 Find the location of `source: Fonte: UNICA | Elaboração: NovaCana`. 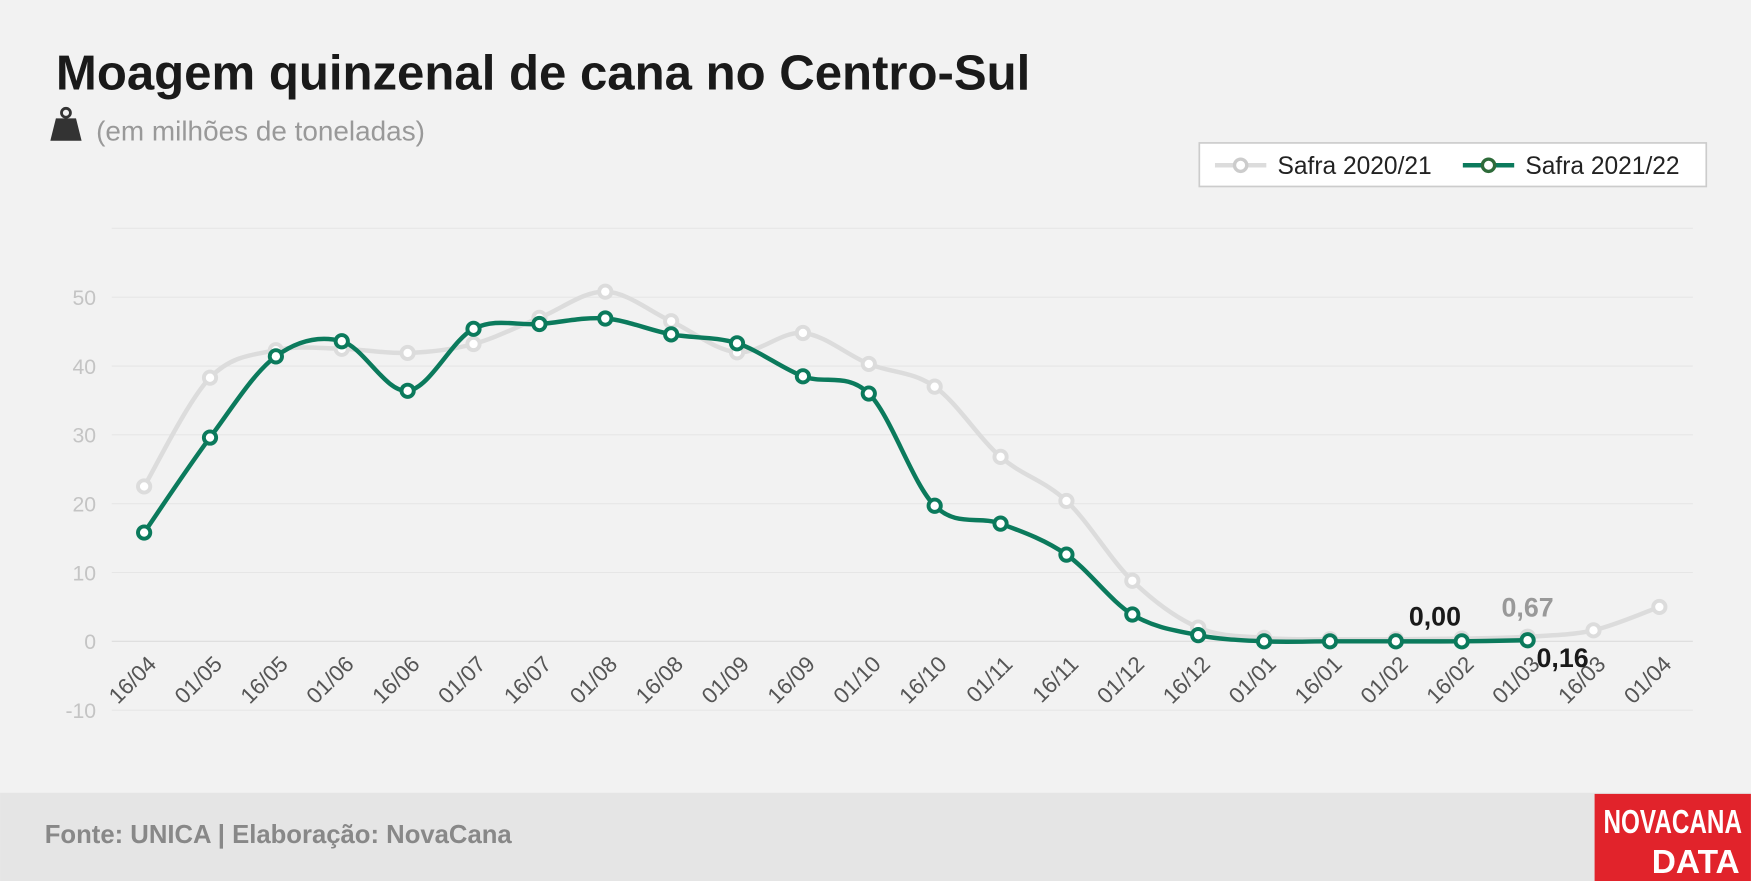

source: Fonte: UNICA | Elaboração: NovaCana is located at coordinates (279, 835).